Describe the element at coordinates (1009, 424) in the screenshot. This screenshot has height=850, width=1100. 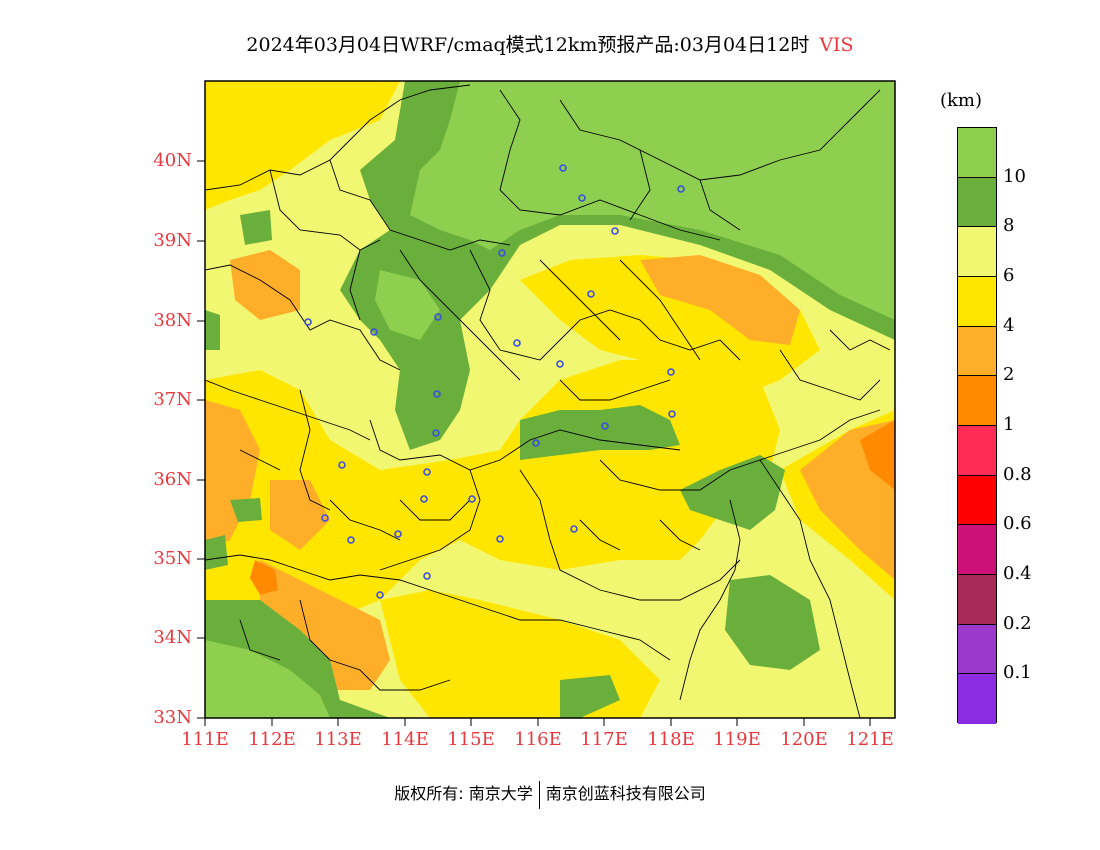
I see `colorbar-label: 1` at that location.